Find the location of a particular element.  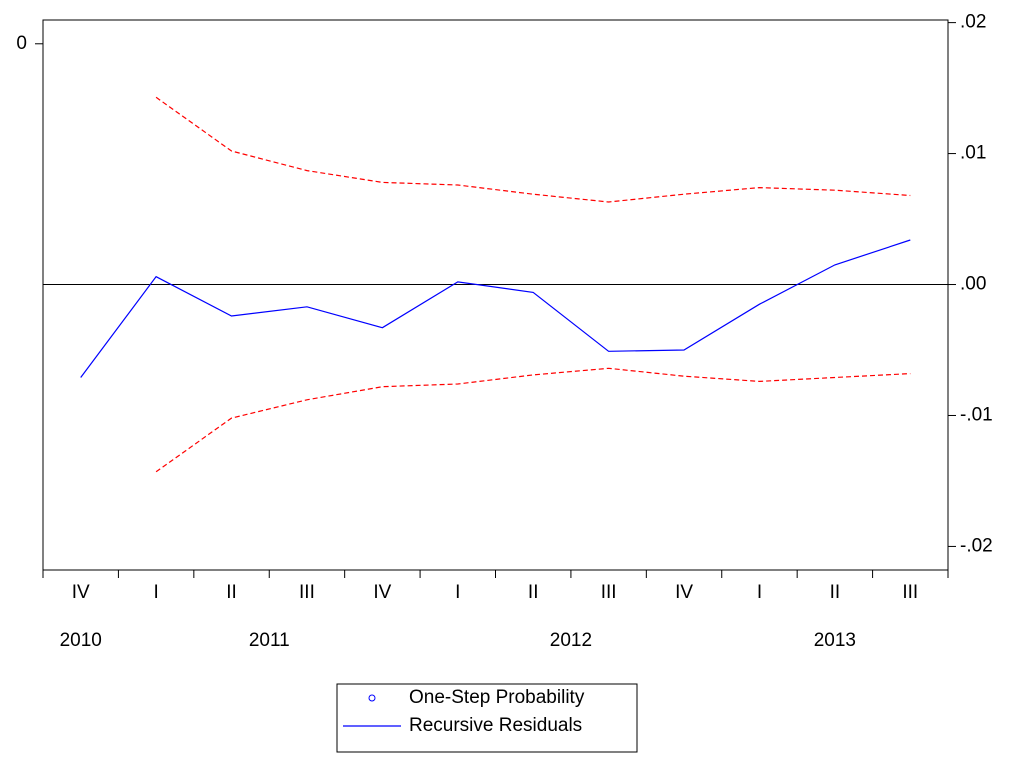

legend-box is located at coordinates (487, 718).